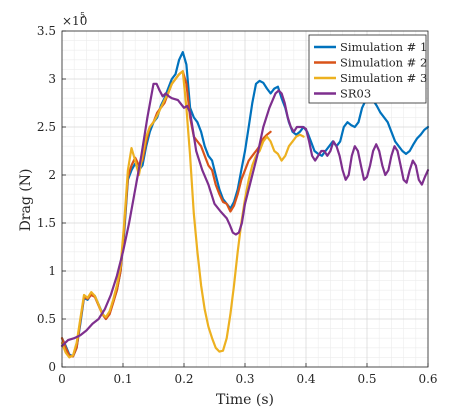 The width and height of the screenshot is (474, 414). What do you see at coordinates (74, 21) in the screenshot?
I see `y-exponent-base: ×10` at bounding box center [74, 21].